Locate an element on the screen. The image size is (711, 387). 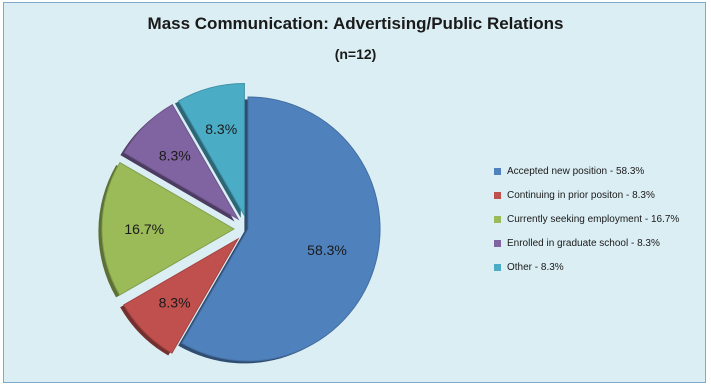
pie-data-label: 16.7% is located at coordinates (144, 229).